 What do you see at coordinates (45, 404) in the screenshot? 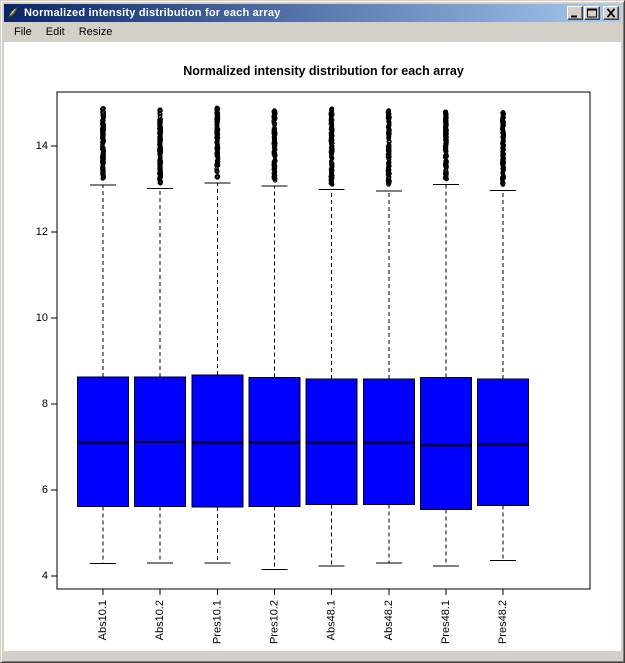
I see `svg-text: 8` at bounding box center [45, 404].